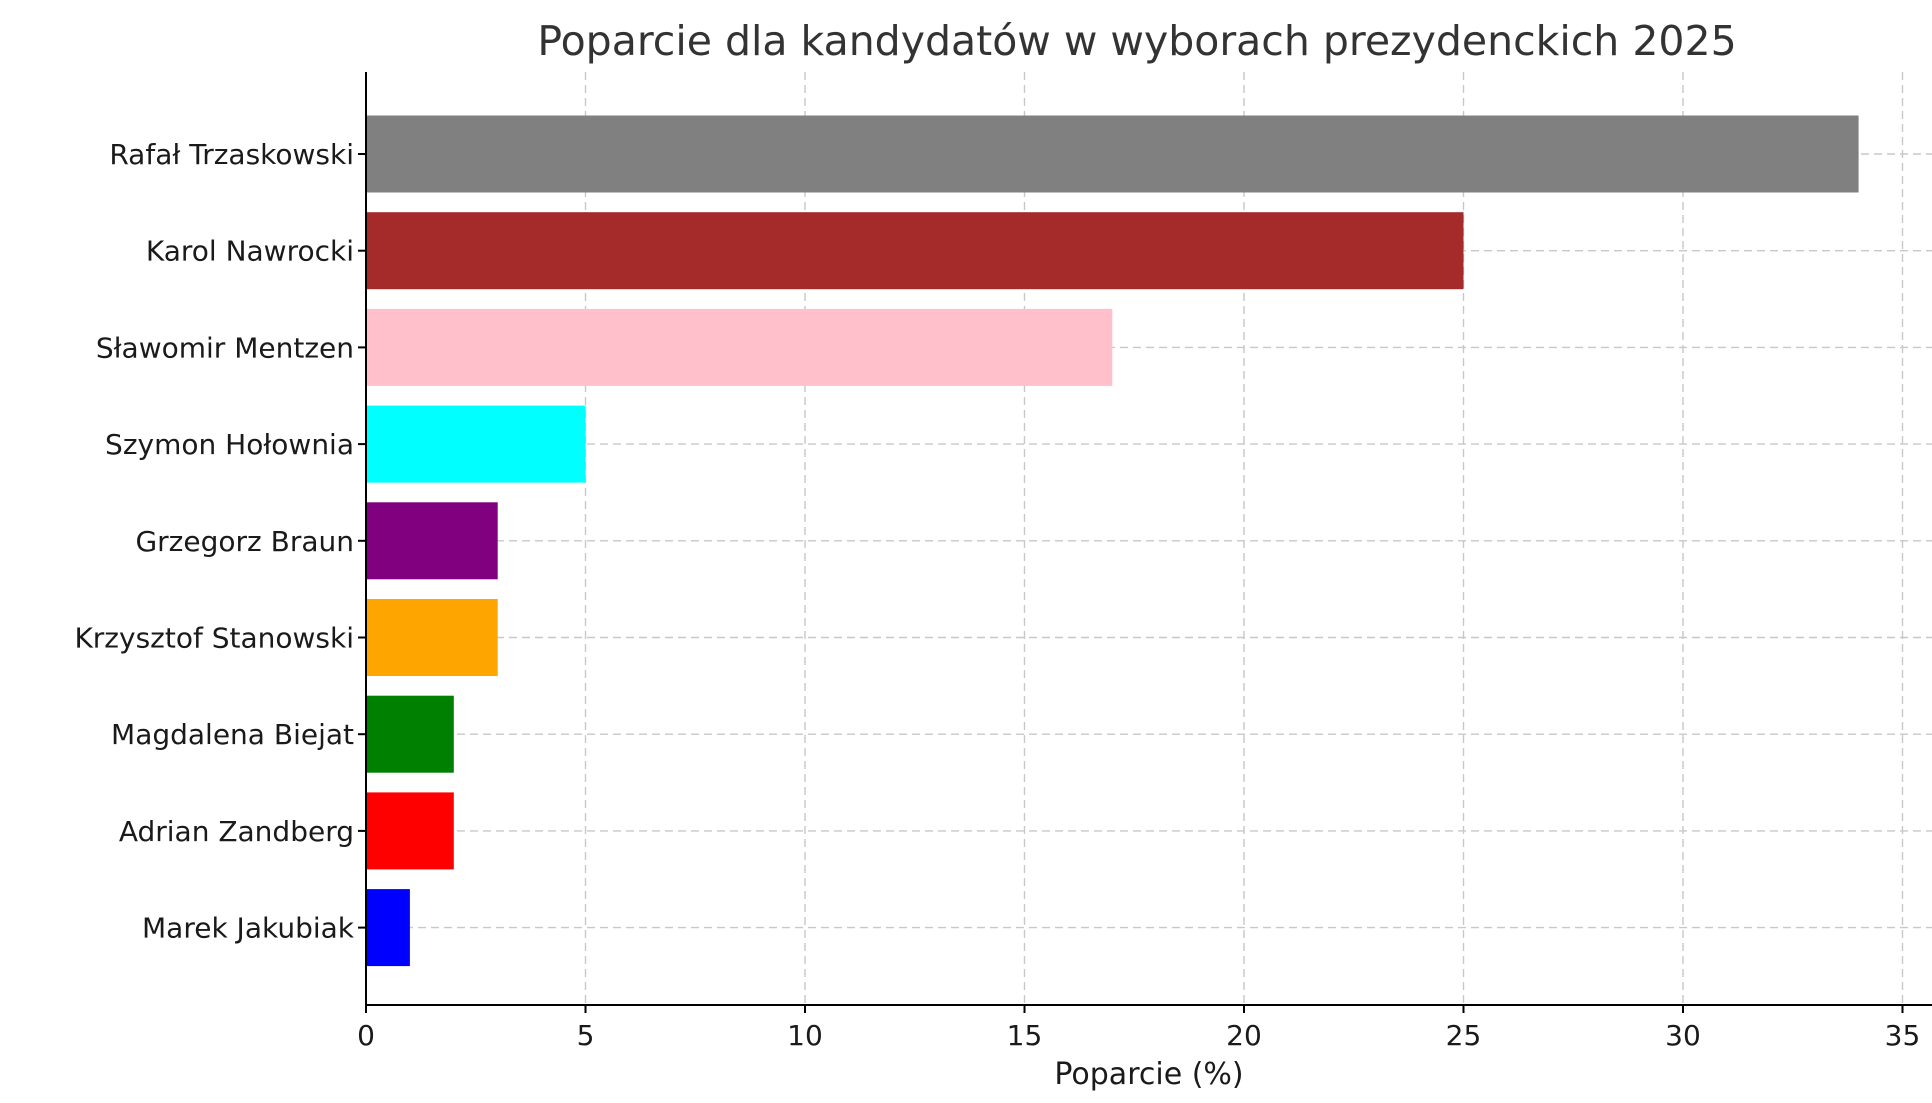  Describe the element at coordinates (1903, 1035) in the screenshot. I see `x-tick-label: 35` at that location.